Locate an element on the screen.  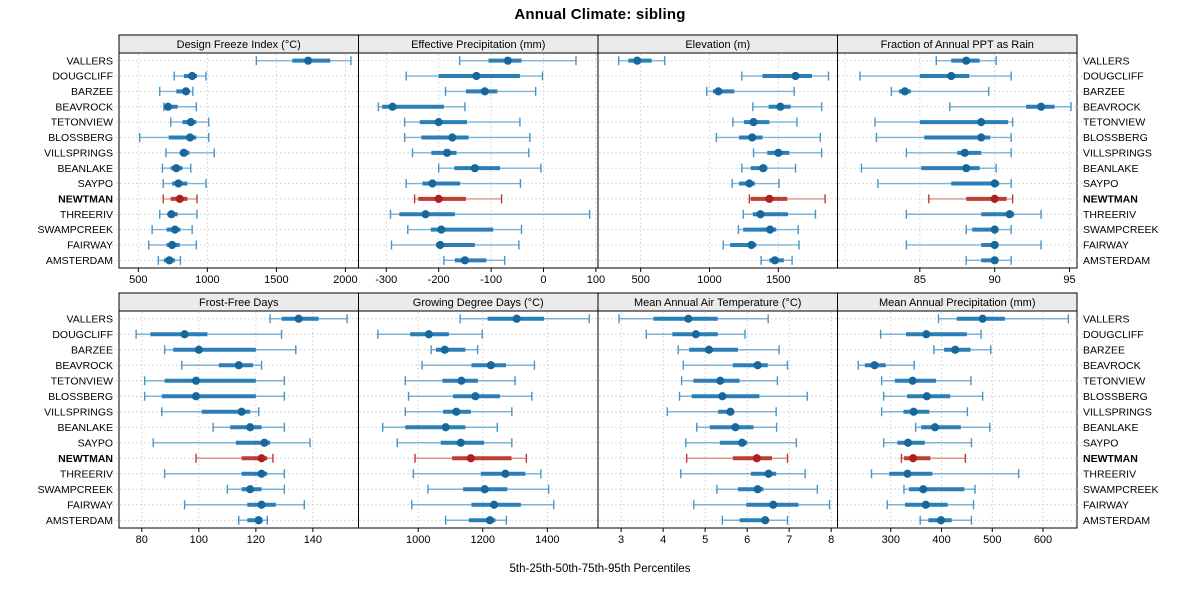
percentile-row-amsterdam is located at coordinates (946, 520).